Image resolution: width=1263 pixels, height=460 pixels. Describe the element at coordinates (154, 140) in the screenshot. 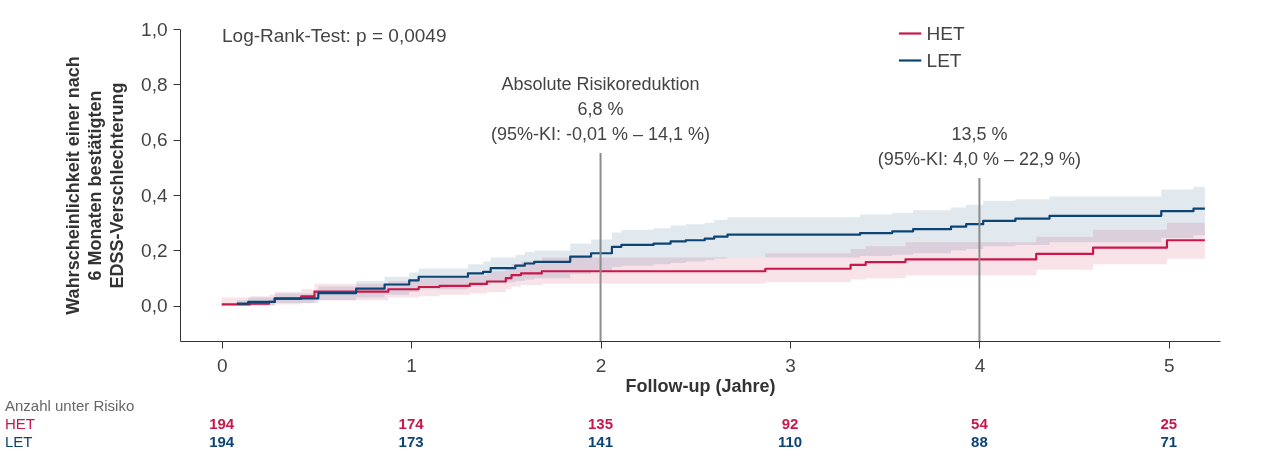

I see `y-tick-label: 0,6` at that location.